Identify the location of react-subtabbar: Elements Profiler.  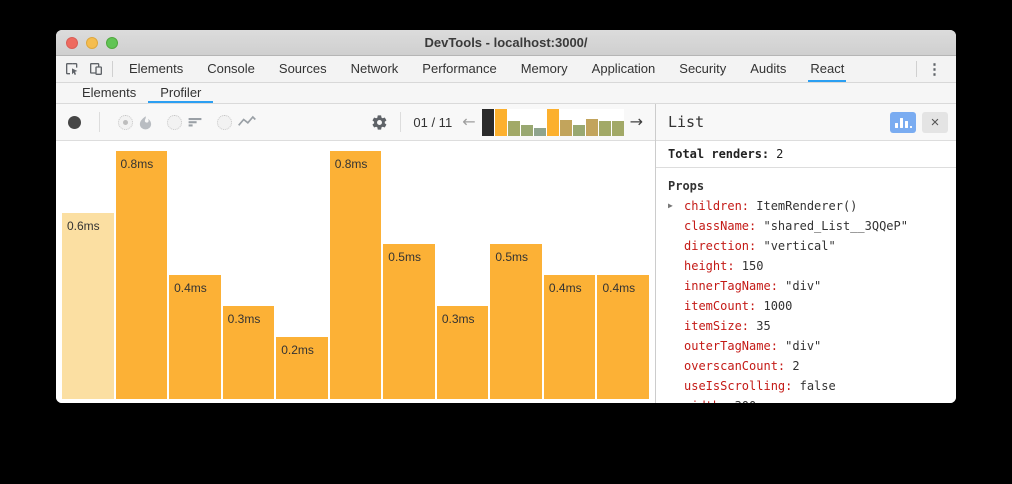
(506, 93).